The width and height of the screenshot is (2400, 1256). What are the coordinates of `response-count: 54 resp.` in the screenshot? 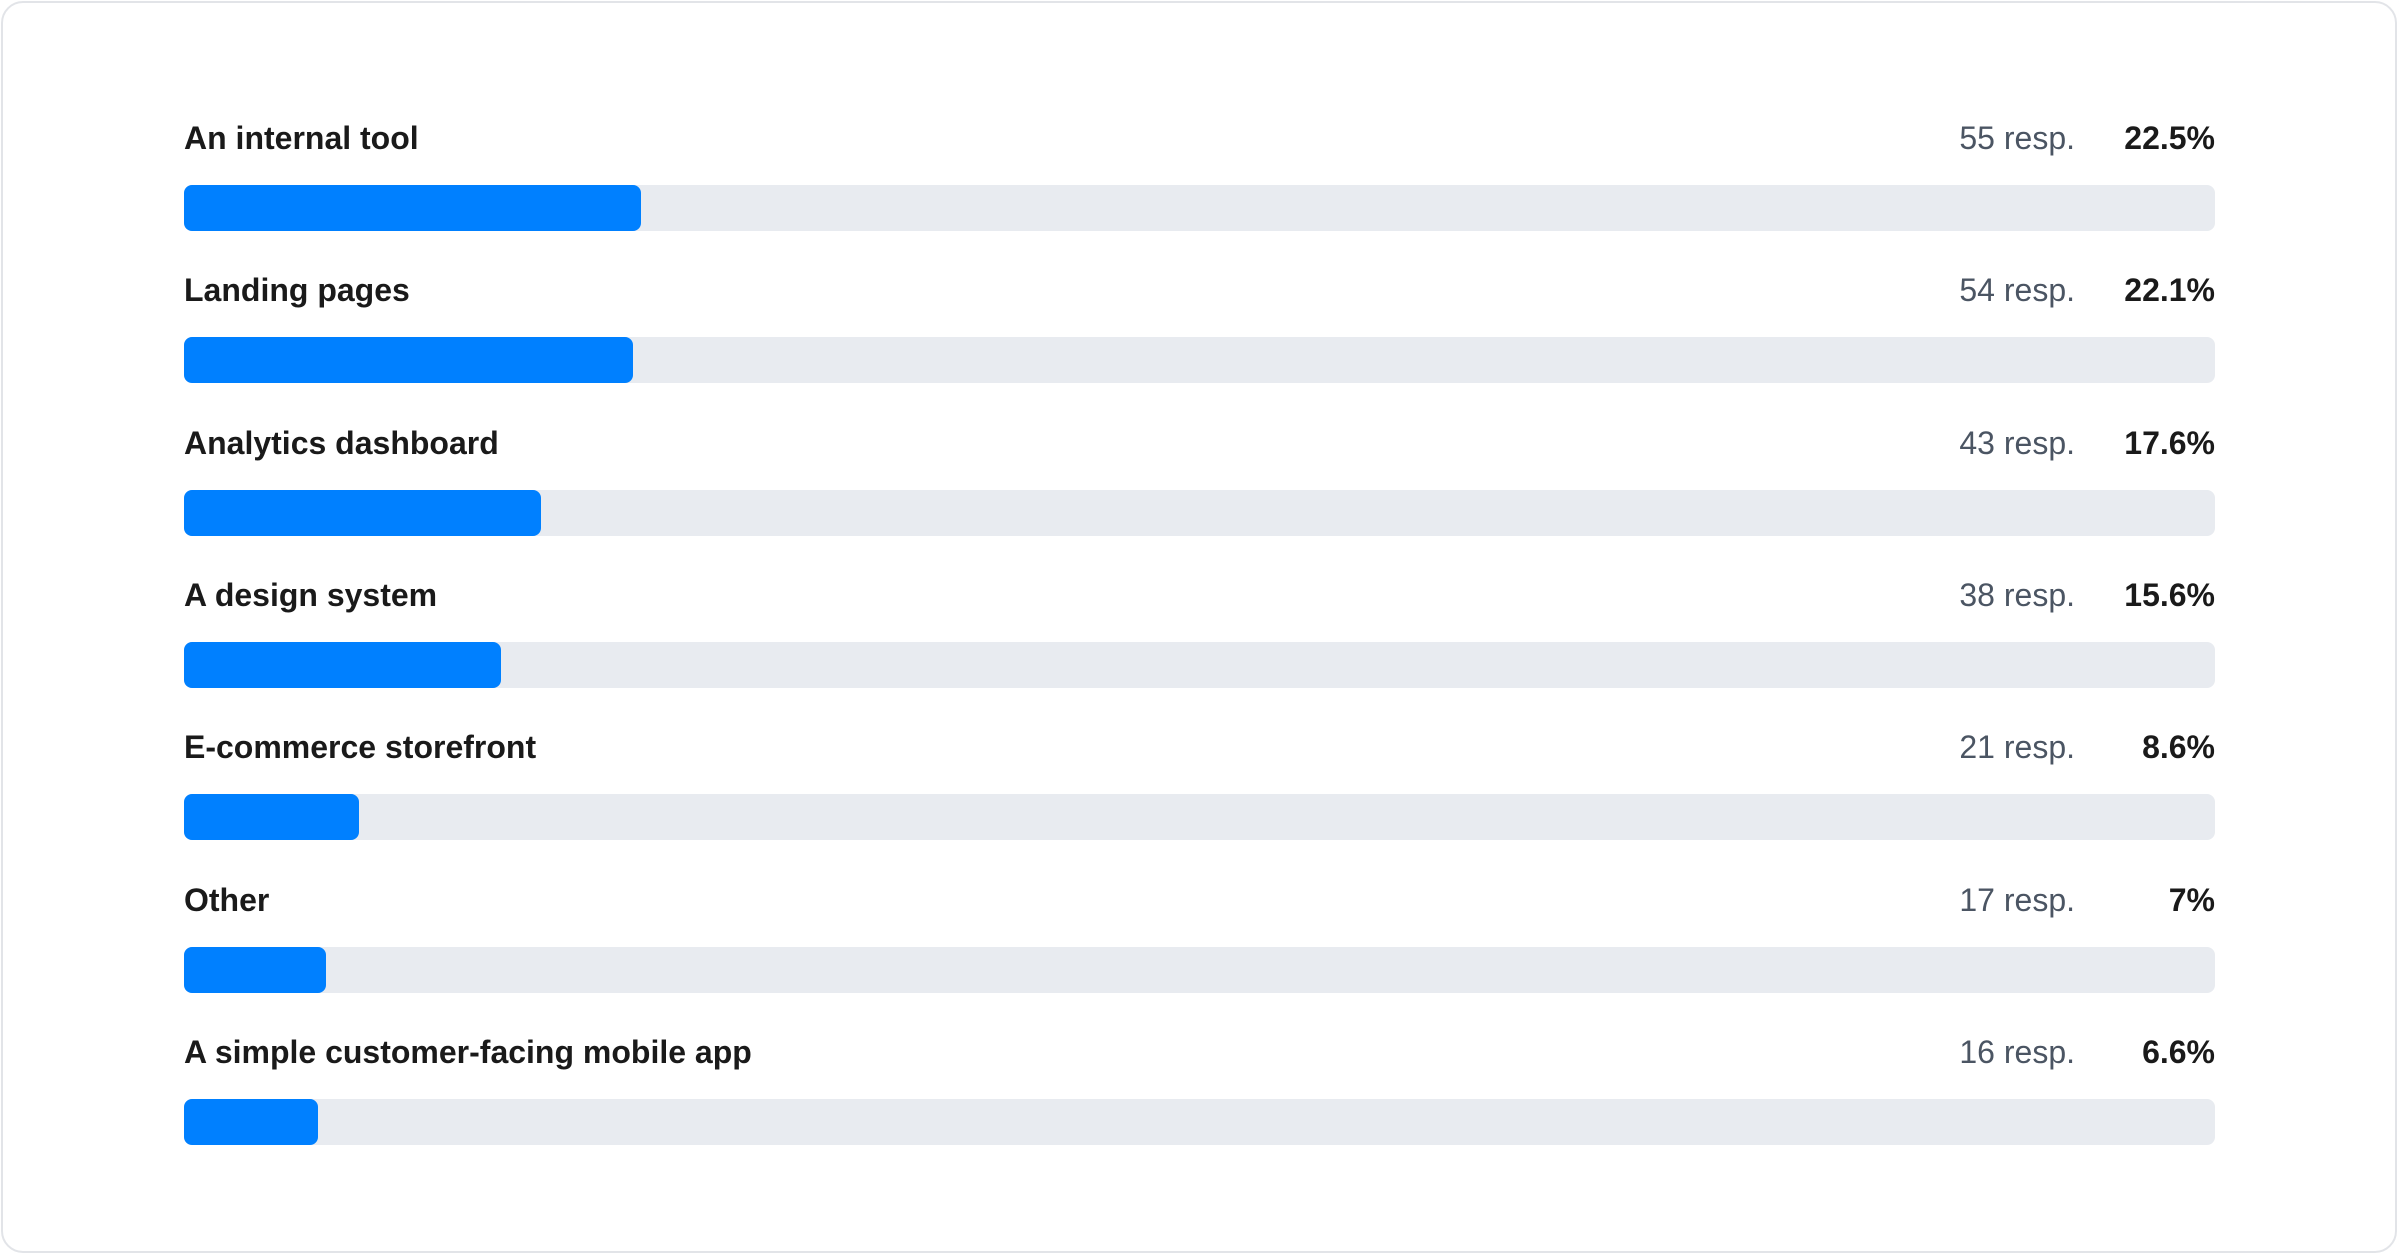 It's located at (2017, 290).